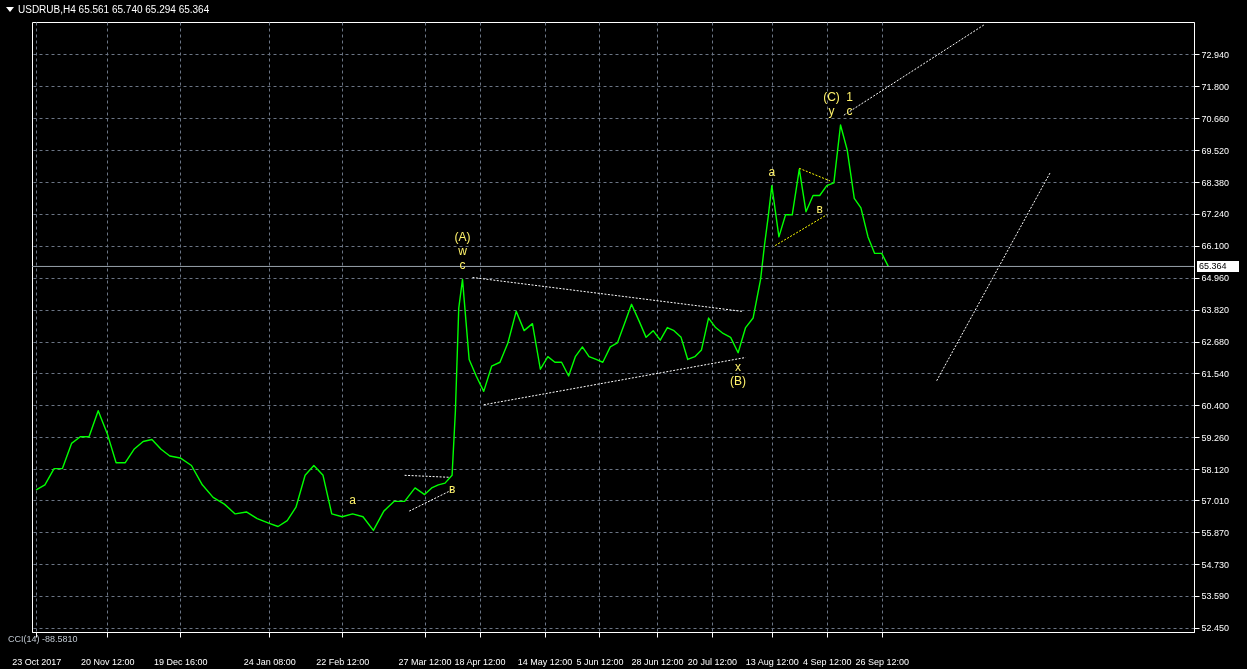 This screenshot has width=1247, height=669. Describe the element at coordinates (114, 9) in the screenshot. I see `chart-title: USDRUB,H4 65.561 65.740 65.294 65.364` at that location.